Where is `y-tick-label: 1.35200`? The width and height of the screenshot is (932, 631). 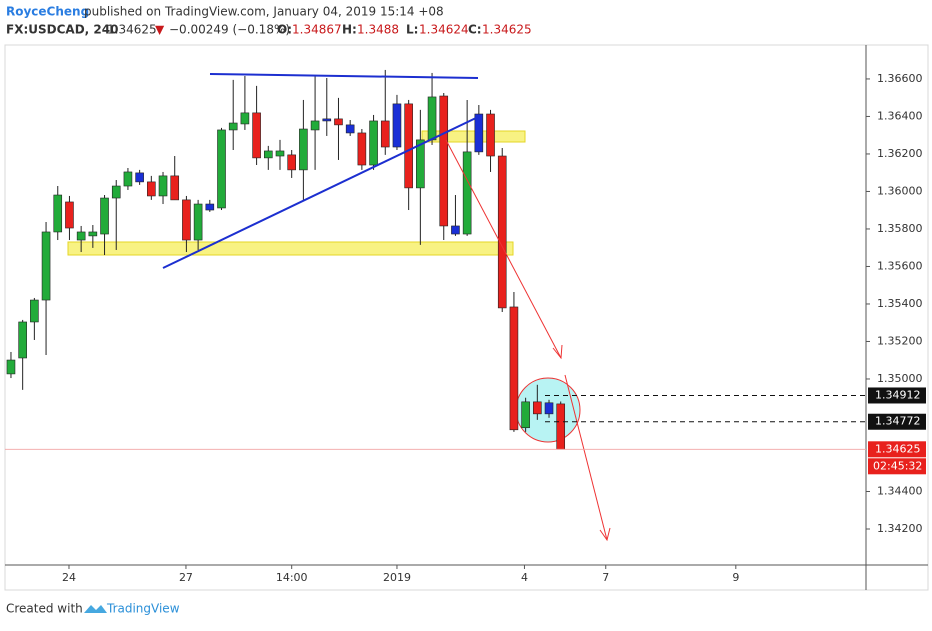 y-tick-label: 1.35200 is located at coordinates (900, 340).